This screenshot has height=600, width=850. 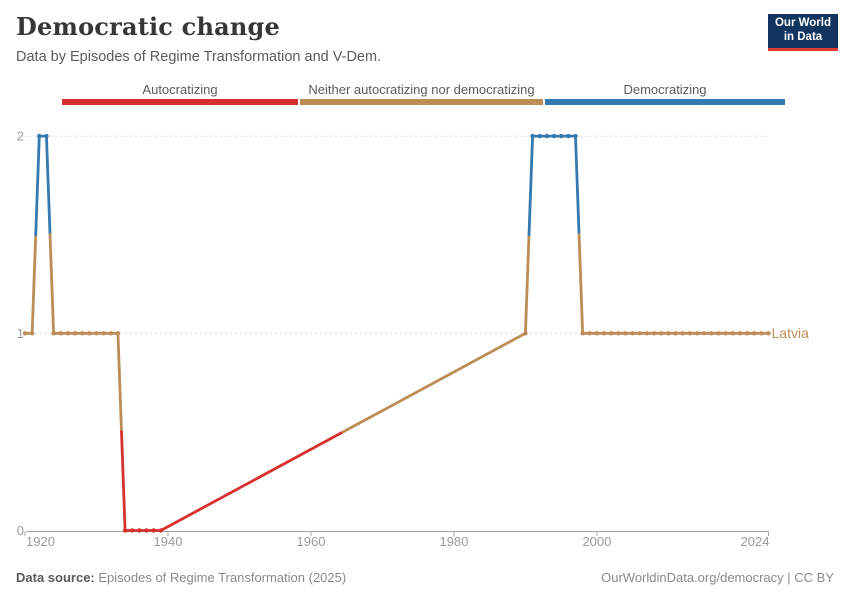 What do you see at coordinates (168, 541) in the screenshot?
I see `x-tick-label: 1940` at bounding box center [168, 541].